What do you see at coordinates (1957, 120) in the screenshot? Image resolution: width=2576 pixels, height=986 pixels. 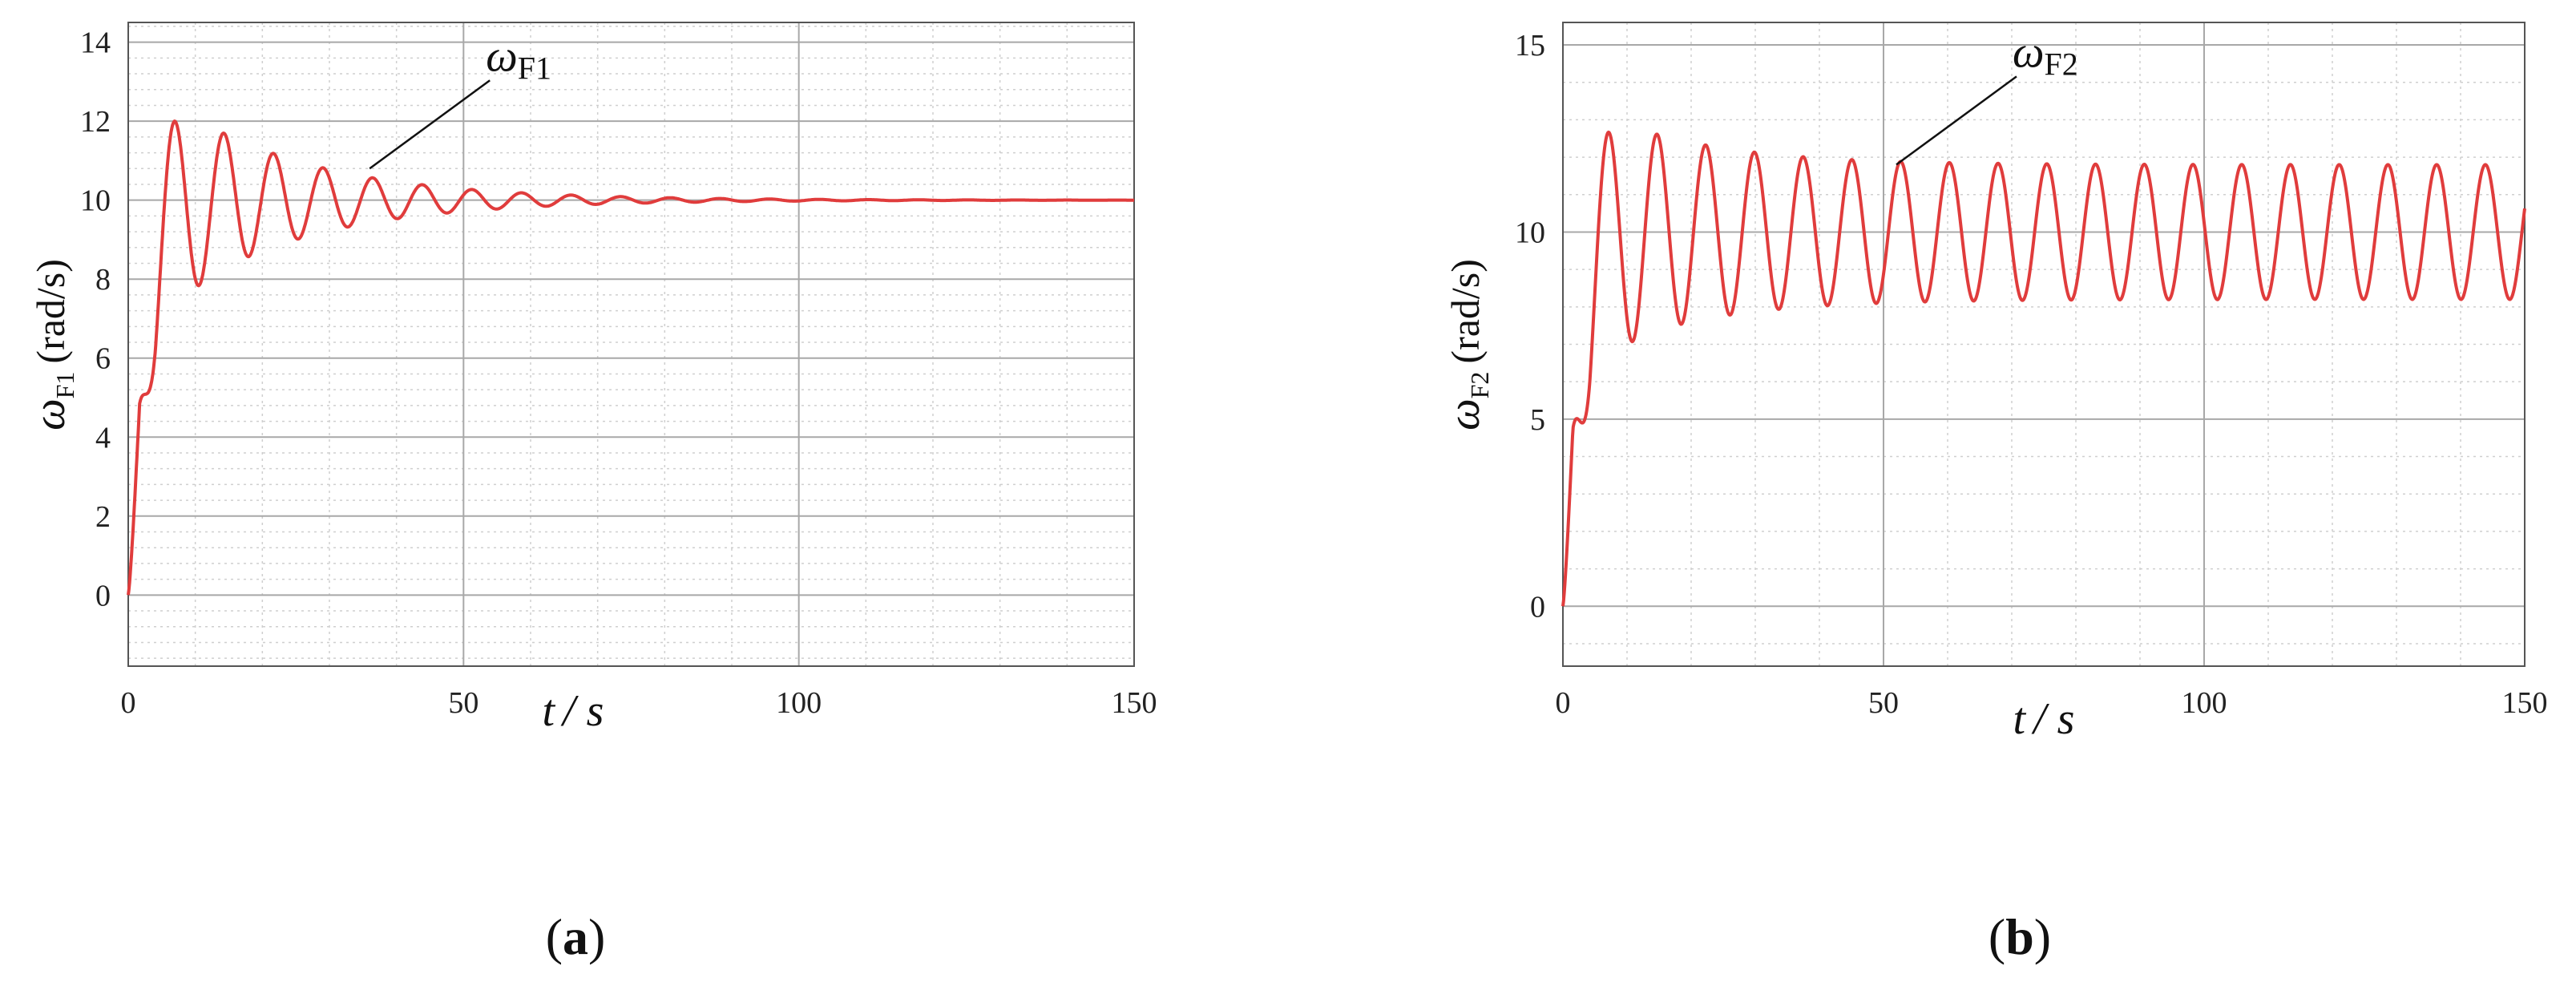 I see `annotation-leader-b` at bounding box center [1957, 120].